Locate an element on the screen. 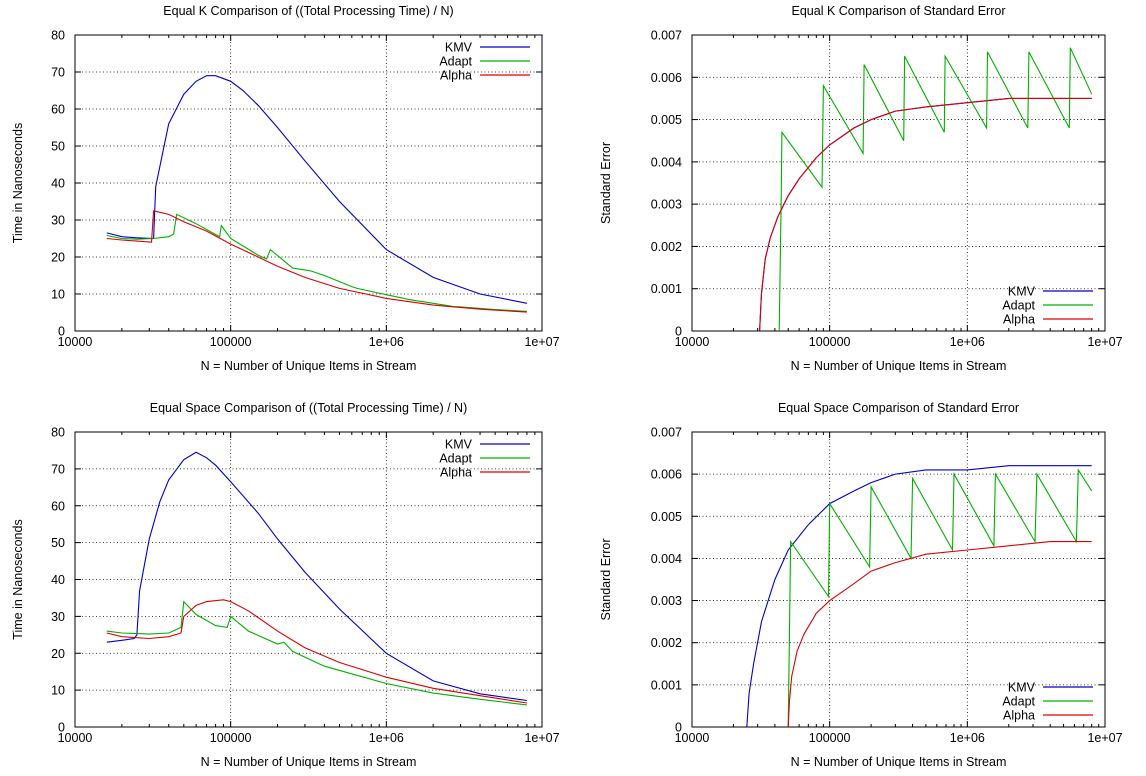 This screenshot has width=1146, height=776. chart-title: Equal K Comparison of Standard Error is located at coordinates (899, 11).